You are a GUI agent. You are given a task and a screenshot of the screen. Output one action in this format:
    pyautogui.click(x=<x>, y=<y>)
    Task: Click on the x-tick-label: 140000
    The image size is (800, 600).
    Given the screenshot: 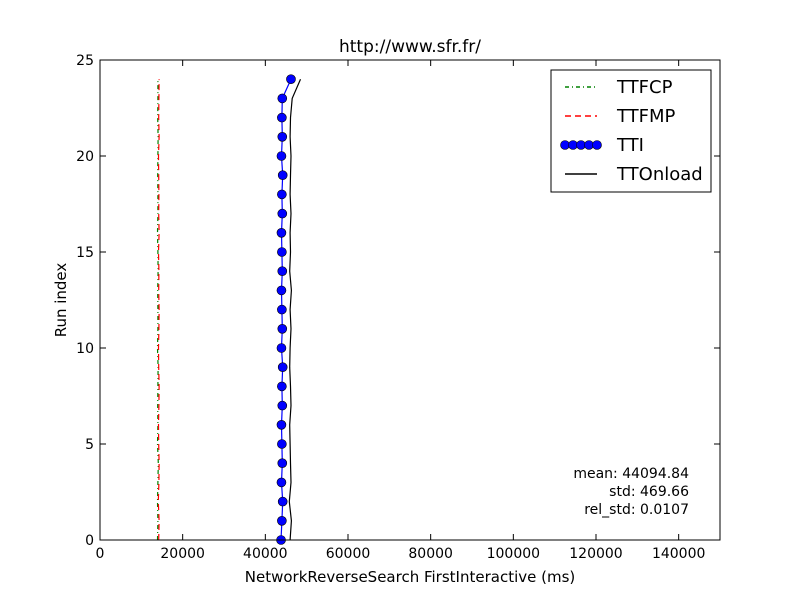 What is the action you would take?
    pyautogui.click(x=678, y=554)
    